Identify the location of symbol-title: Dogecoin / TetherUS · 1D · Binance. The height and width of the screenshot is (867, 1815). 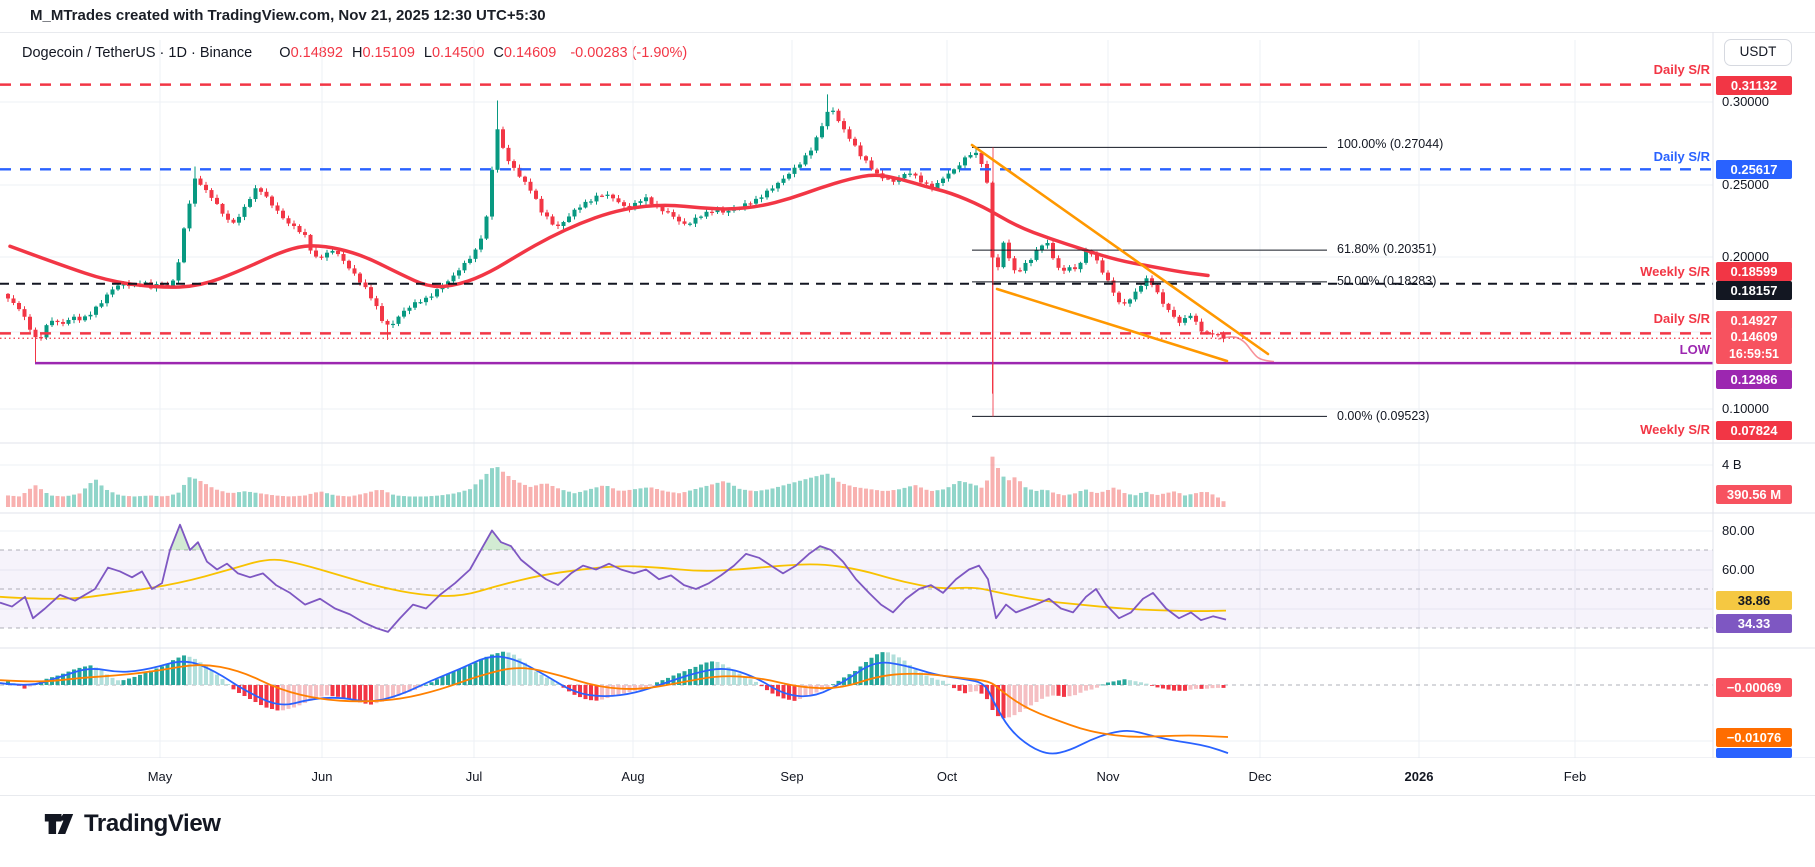
(137, 53).